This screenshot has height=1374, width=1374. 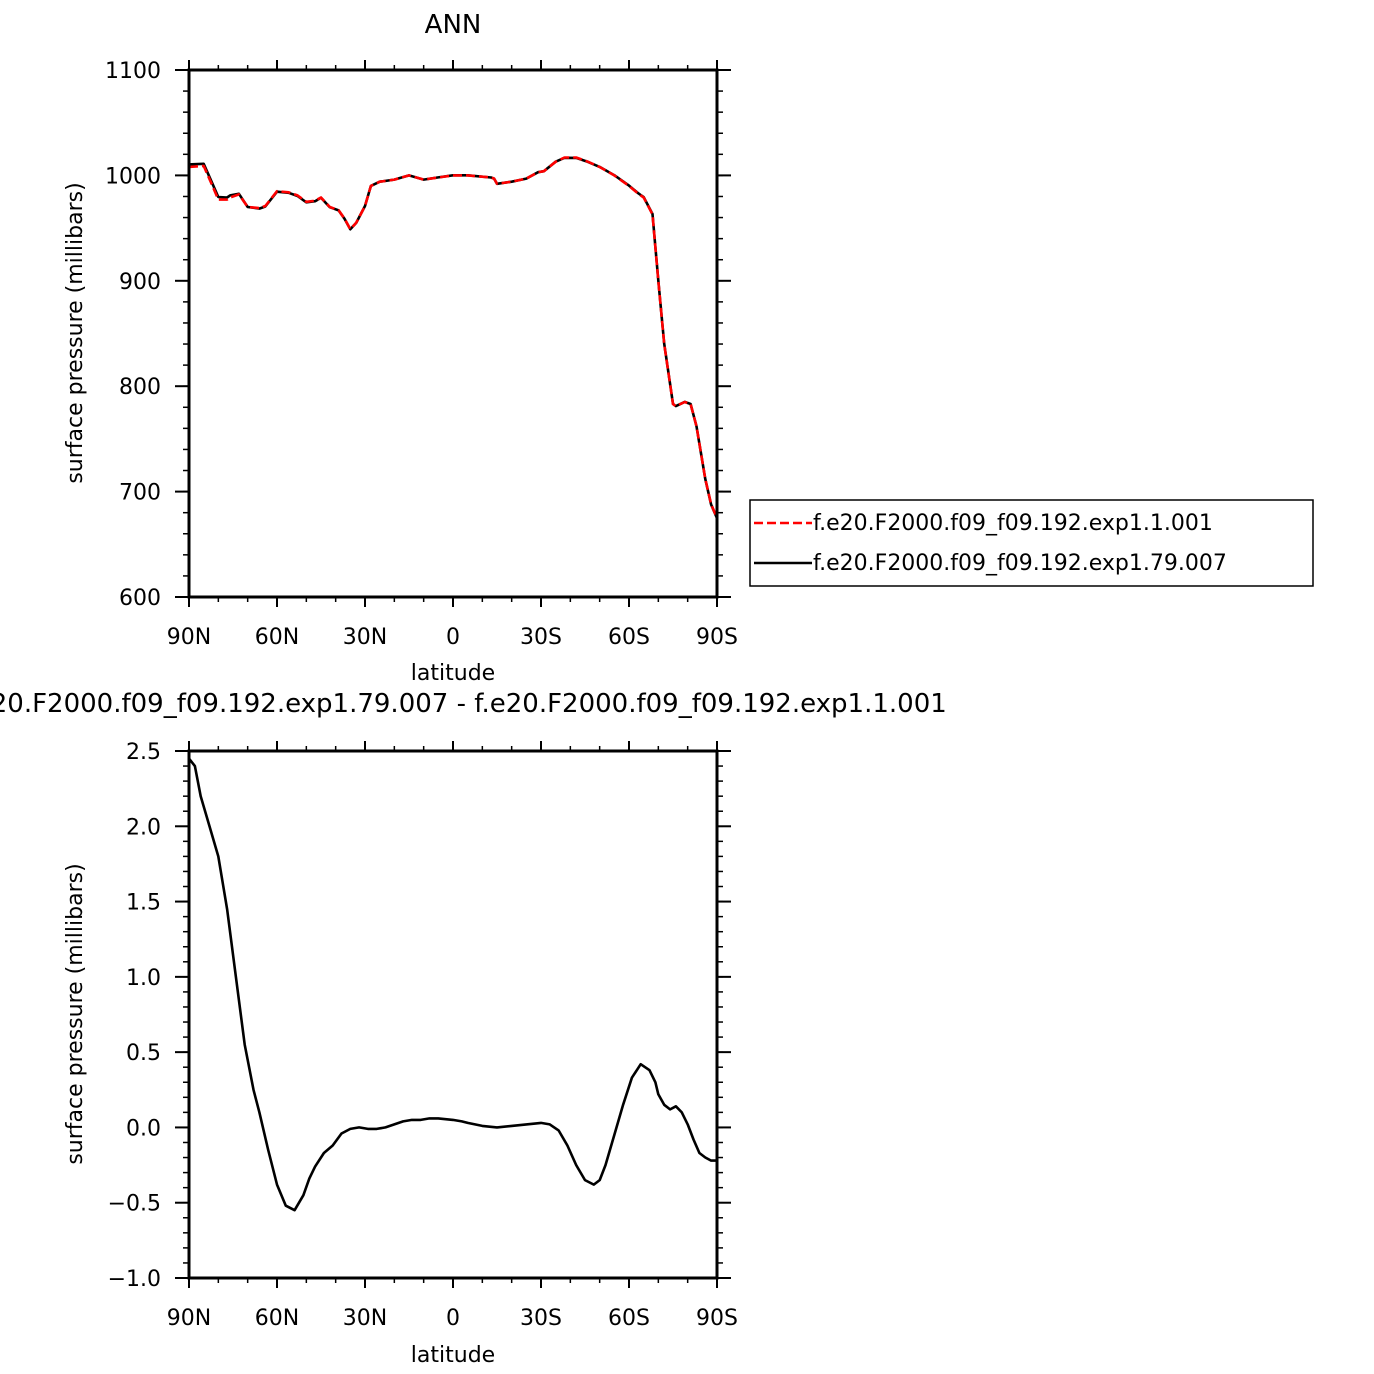 What do you see at coordinates (365, 637) in the screenshot?
I see `top-xtick-label: 30N` at bounding box center [365, 637].